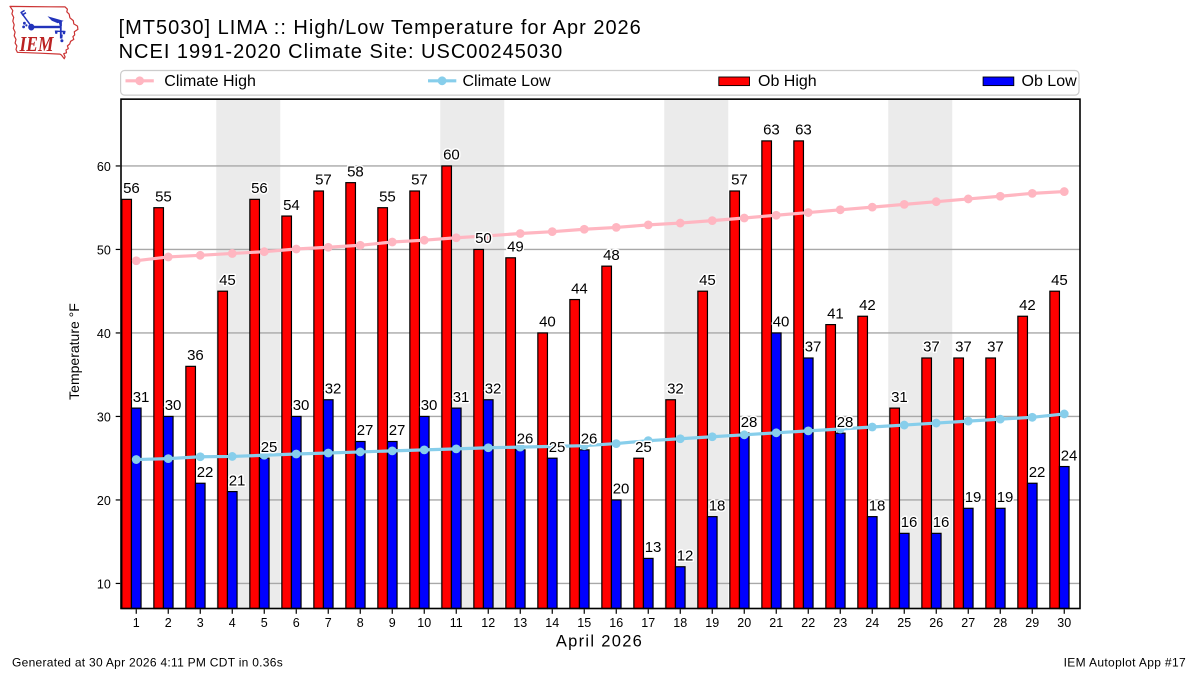 This screenshot has height=675, width=1200. I want to click on svg-text: 9, so click(392, 623).